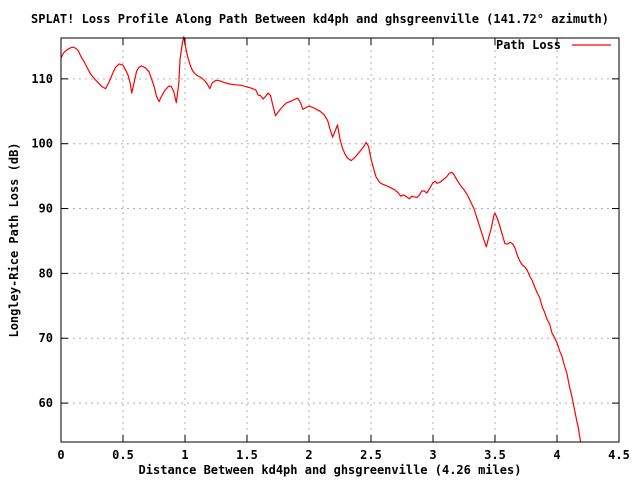  What do you see at coordinates (528, 45) in the screenshot?
I see `legend-label: Path Loss` at bounding box center [528, 45].